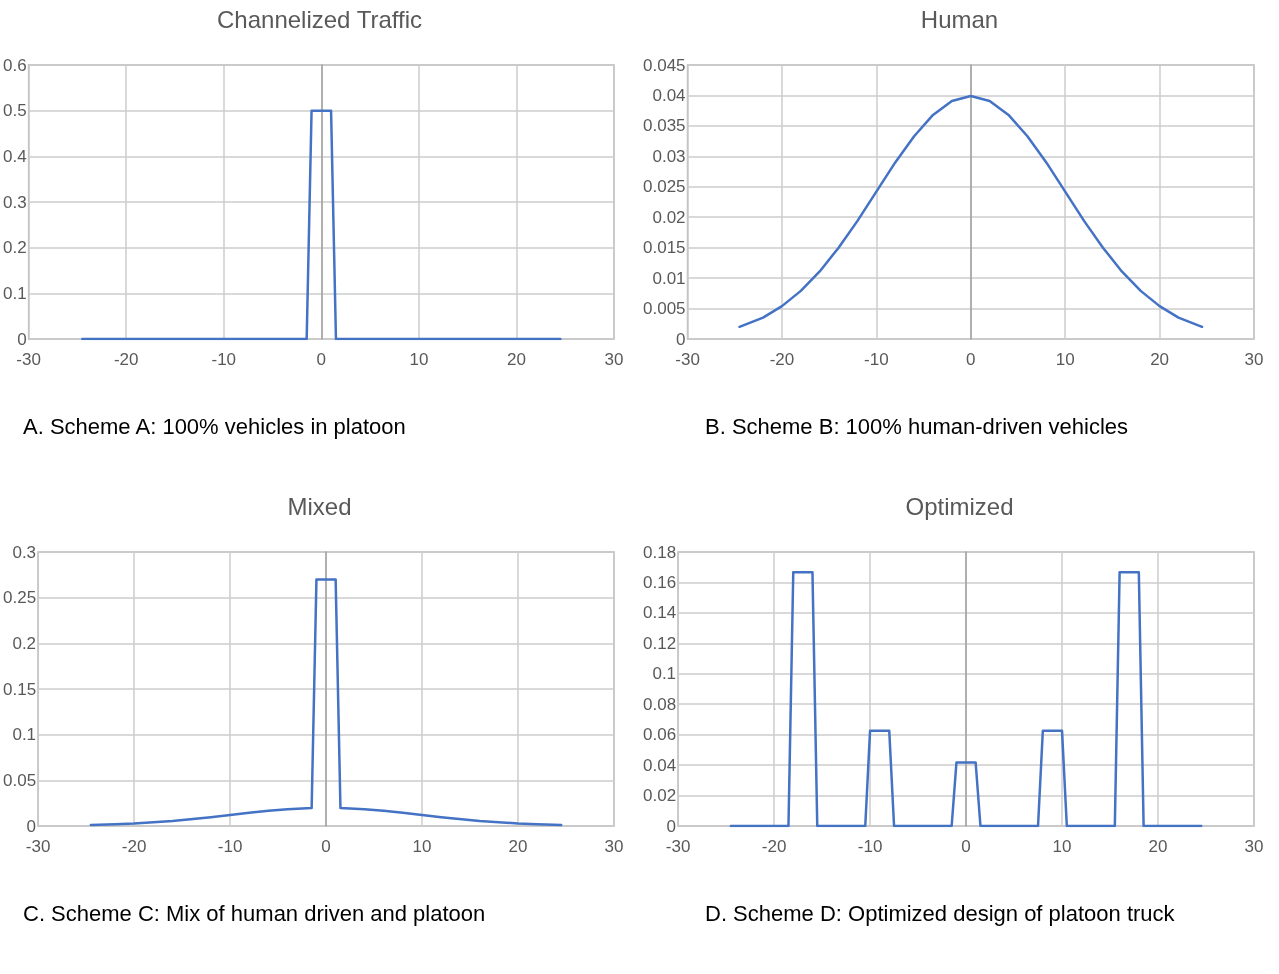 This screenshot has width=1279, height=974. I want to click on chart-title: Mixed, so click(319, 506).